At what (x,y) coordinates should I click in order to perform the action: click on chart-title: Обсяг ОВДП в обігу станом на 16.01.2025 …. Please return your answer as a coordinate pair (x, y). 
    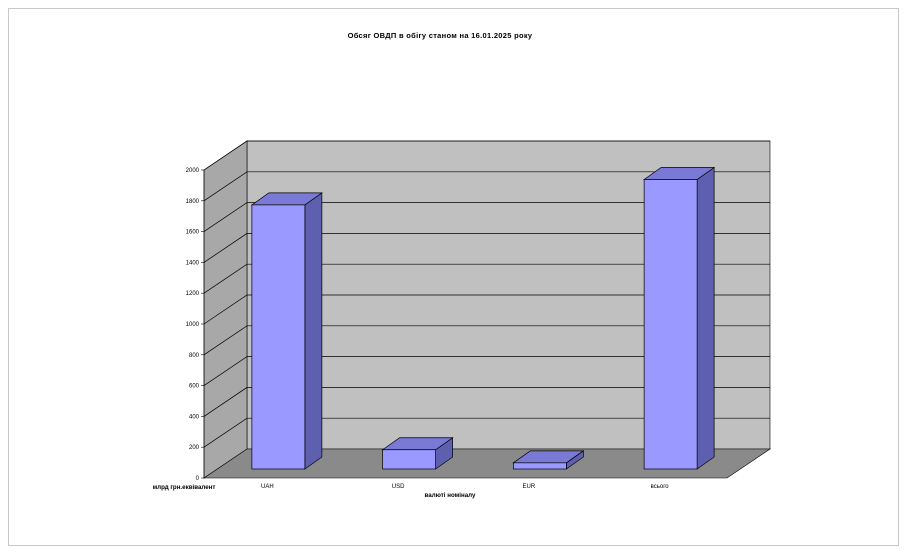
    Looking at the image, I should click on (440, 35).